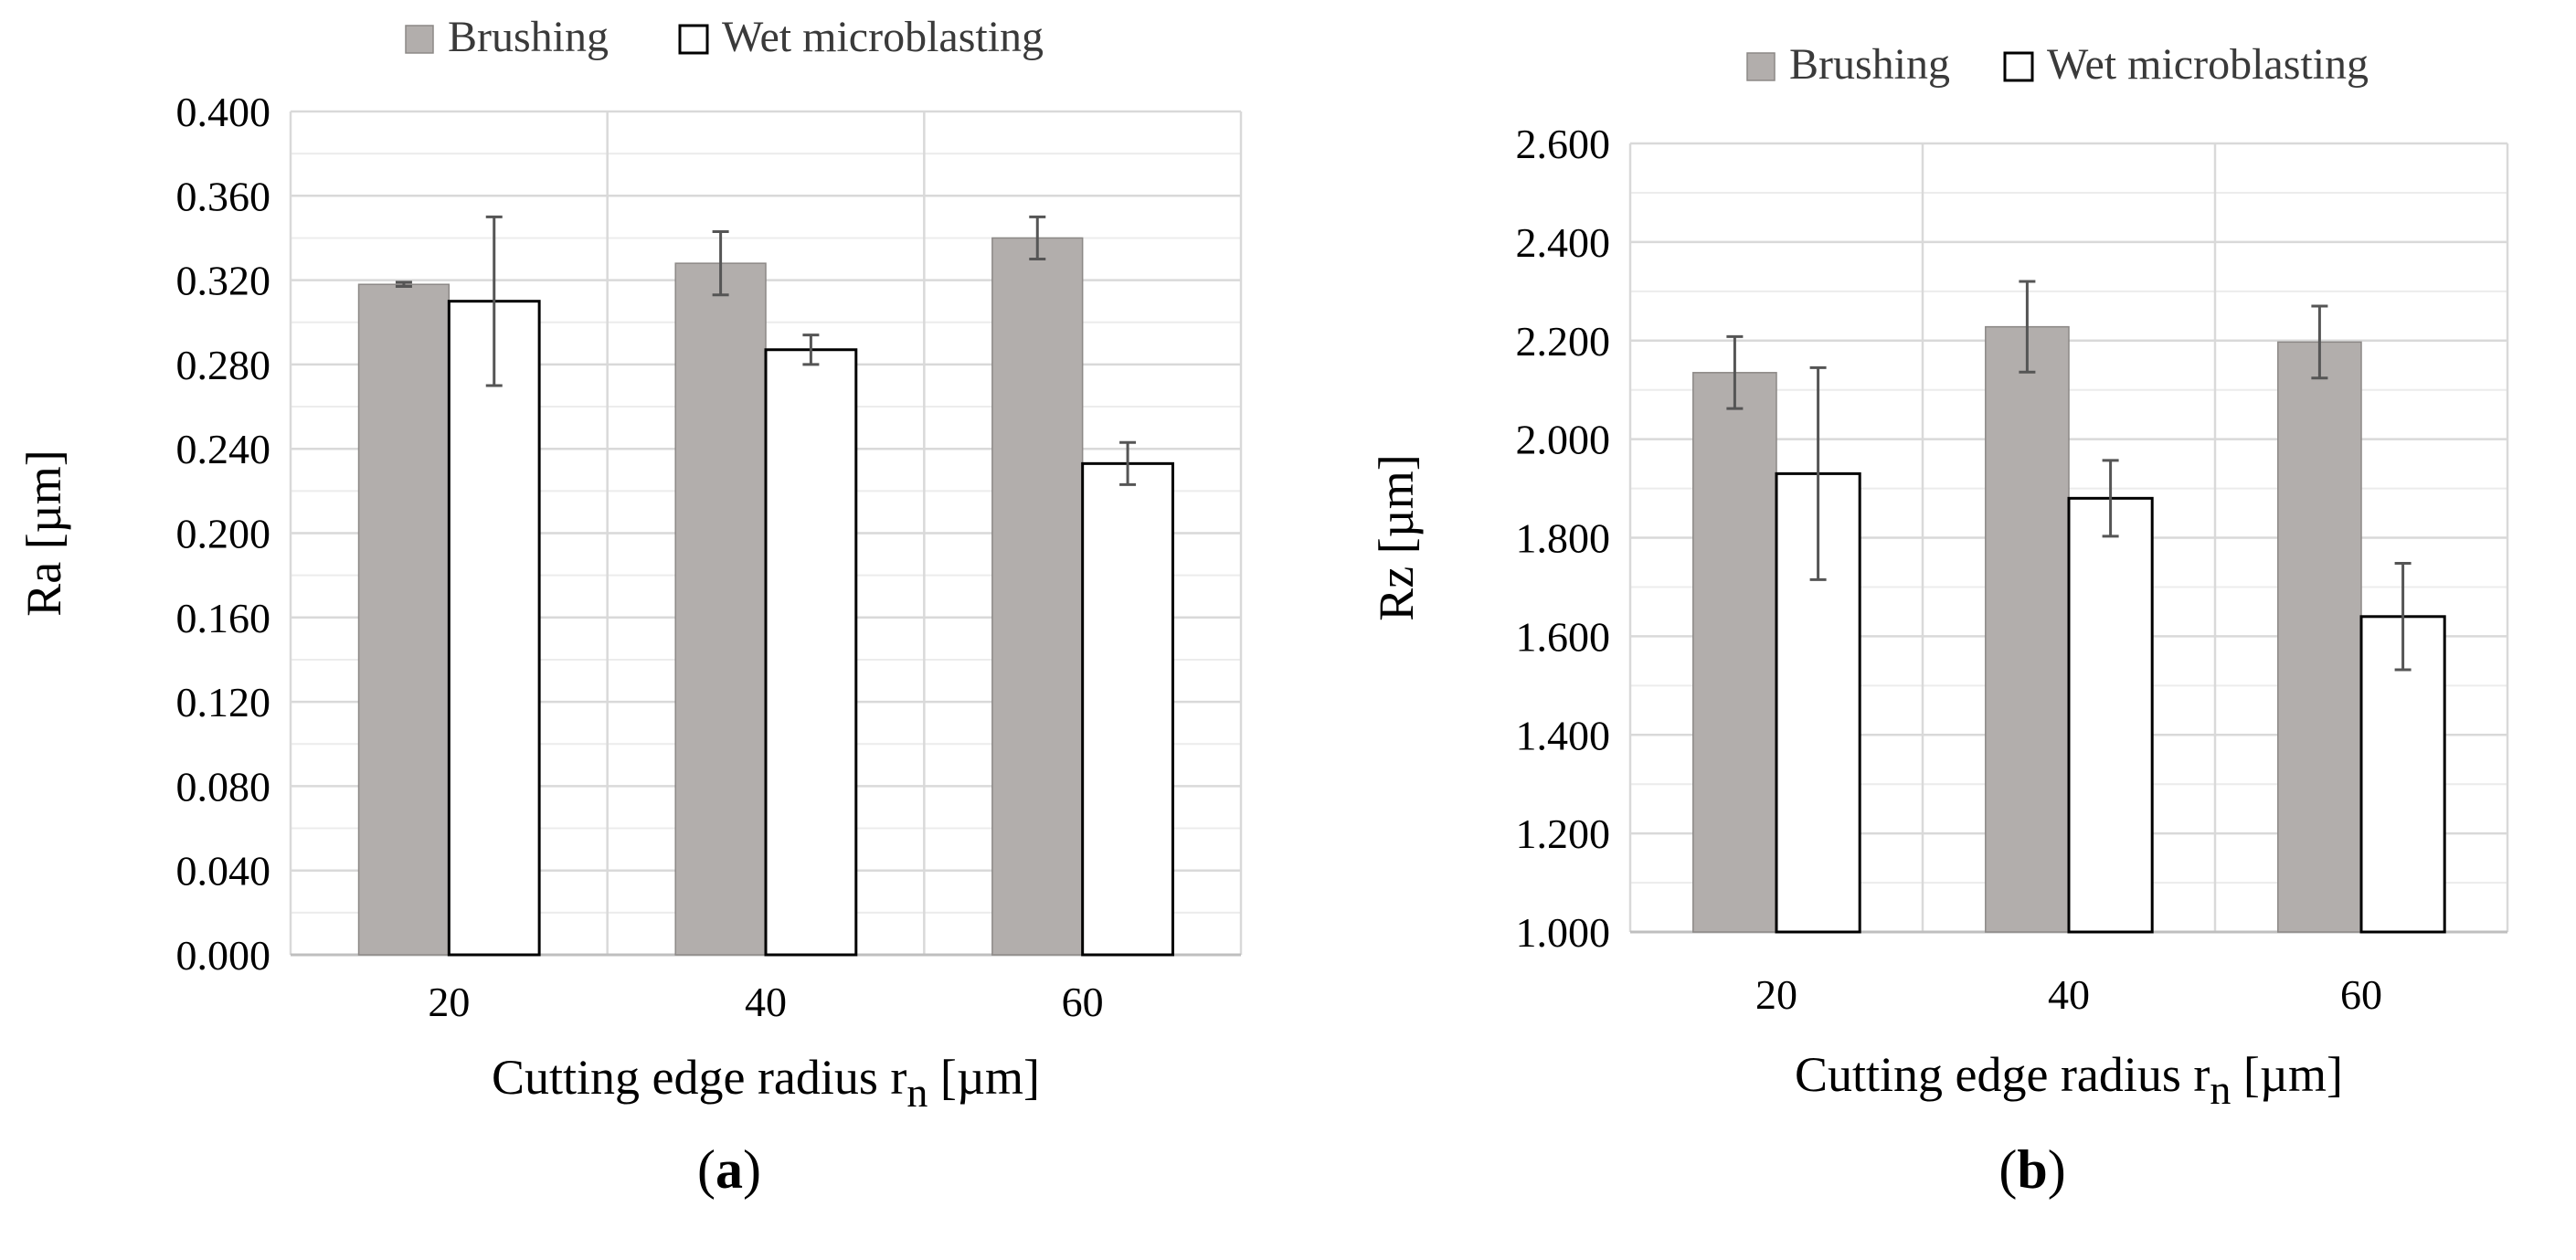 Image resolution: width=2576 pixels, height=1260 pixels. What do you see at coordinates (43, 533) in the screenshot?
I see `y-axis-title: Ra [µm]` at bounding box center [43, 533].